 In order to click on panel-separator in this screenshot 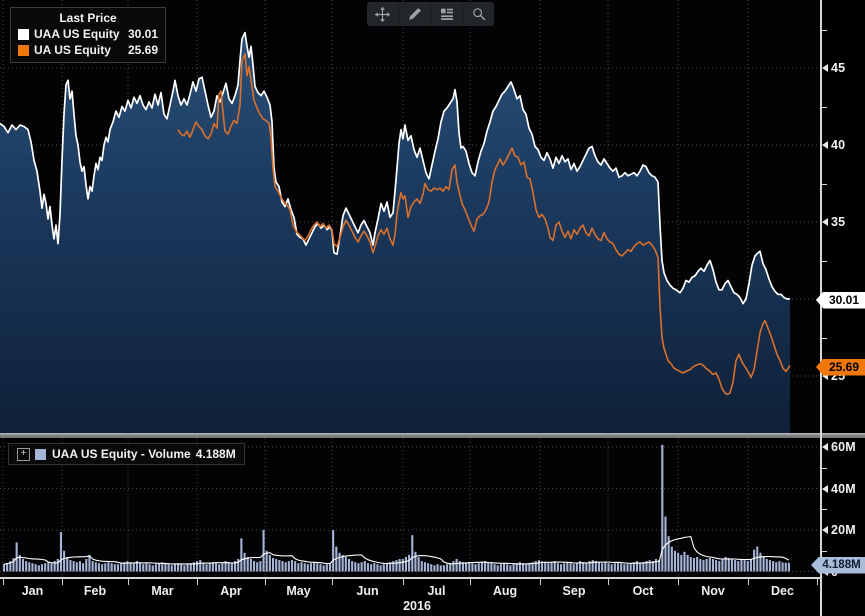, I will do `click(432, 435)`.